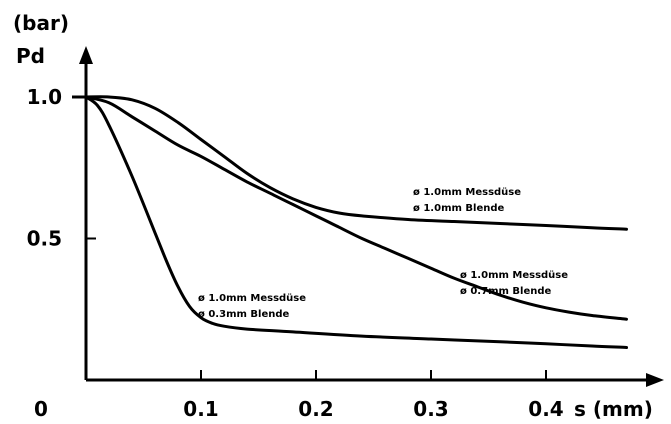  I want to click on series-annotation-1-line-1: ø 1.0mm Messdüse, so click(467, 192).